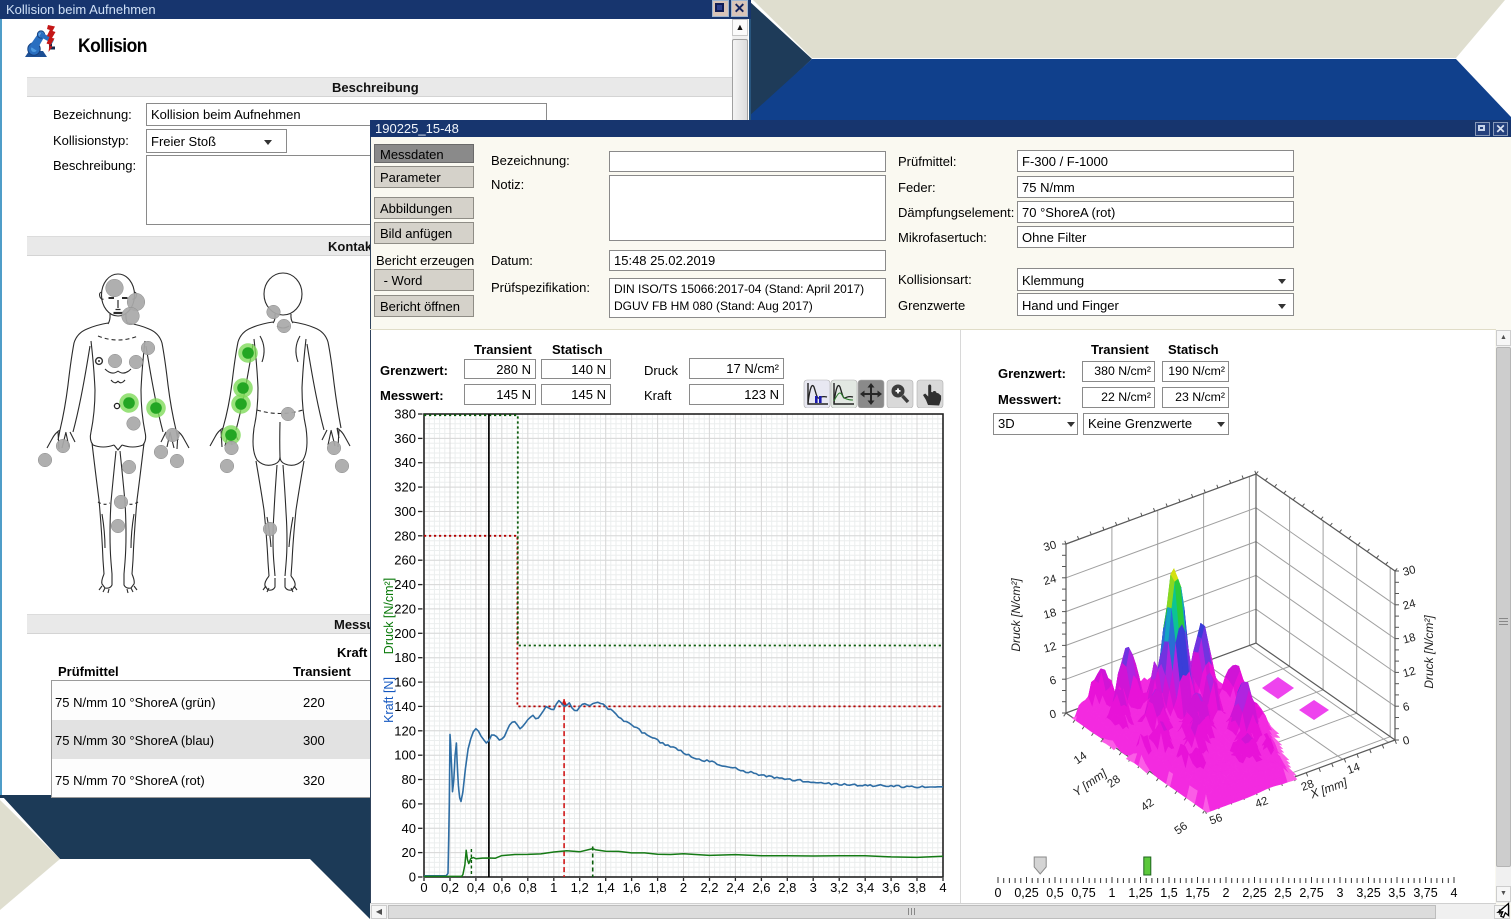 This screenshot has height=919, width=1511. Describe the element at coordinates (761, 887) in the screenshot. I see `svg-text: 2,6` at that location.